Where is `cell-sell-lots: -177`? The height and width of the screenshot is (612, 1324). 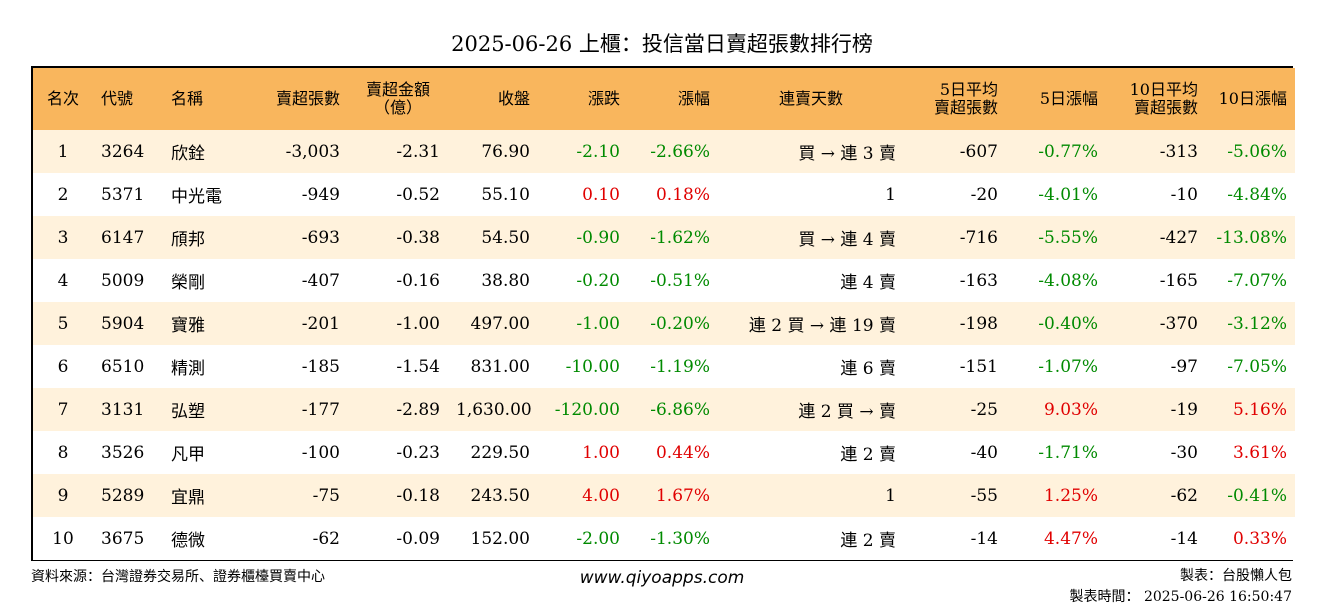 cell-sell-lots: -177 is located at coordinates (320, 409).